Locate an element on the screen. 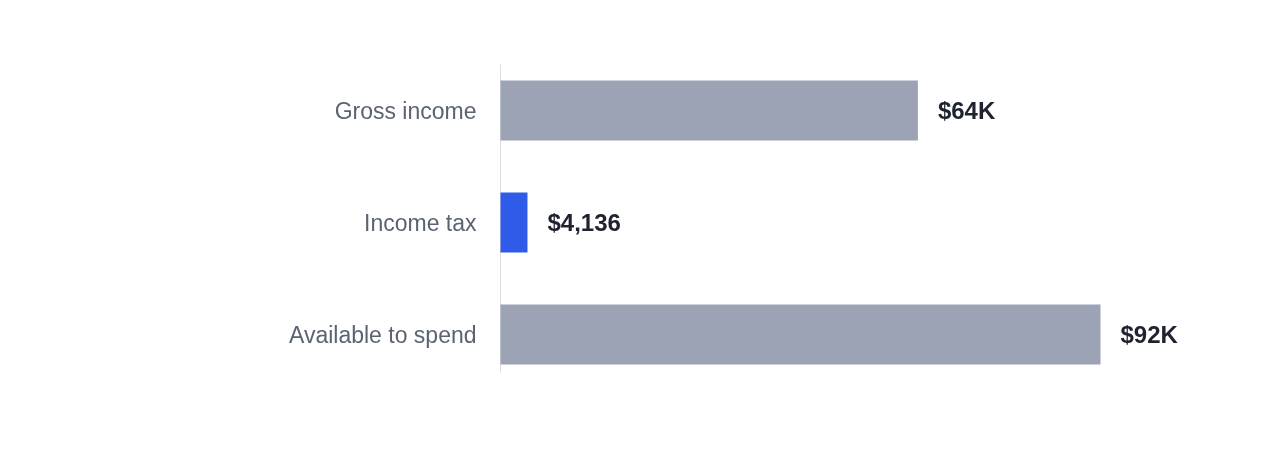  y-tick-label: Income tax is located at coordinates (420, 222).